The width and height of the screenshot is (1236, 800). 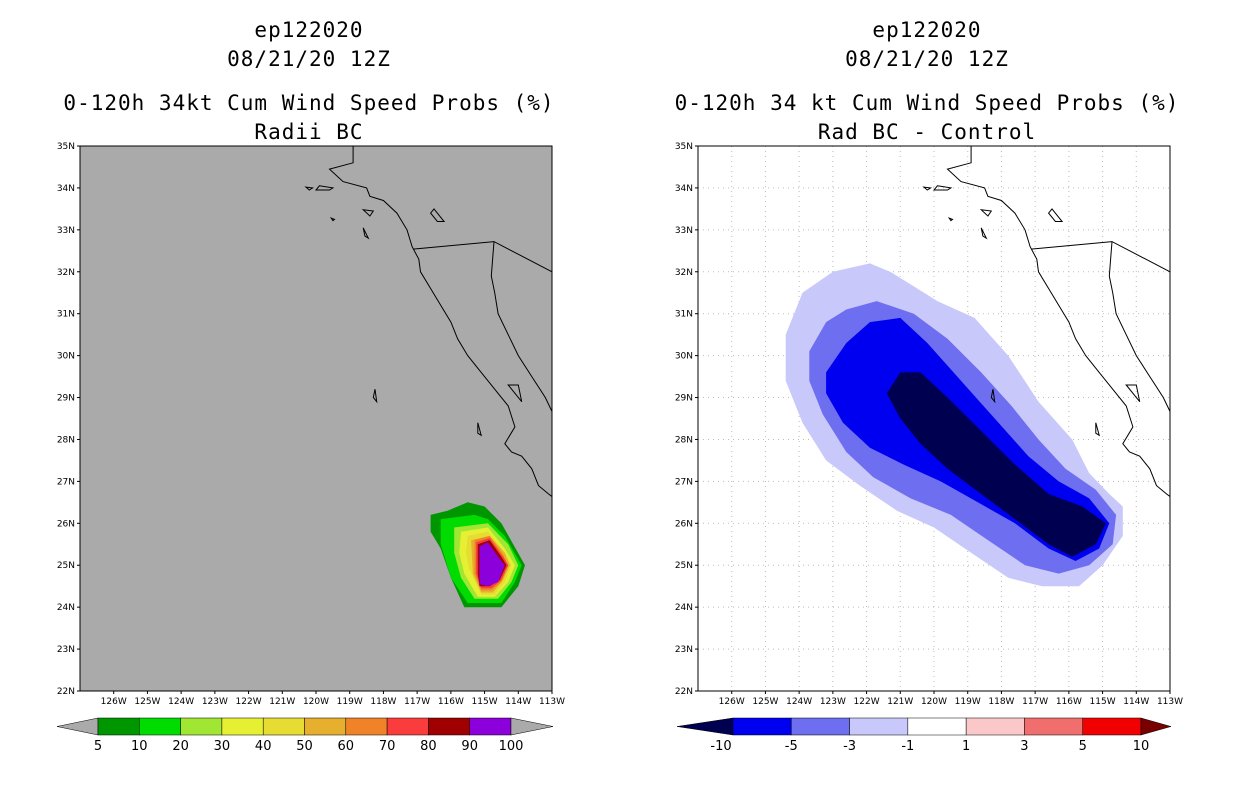 I want to click on x-tick-label: 115W, so click(x=485, y=702).